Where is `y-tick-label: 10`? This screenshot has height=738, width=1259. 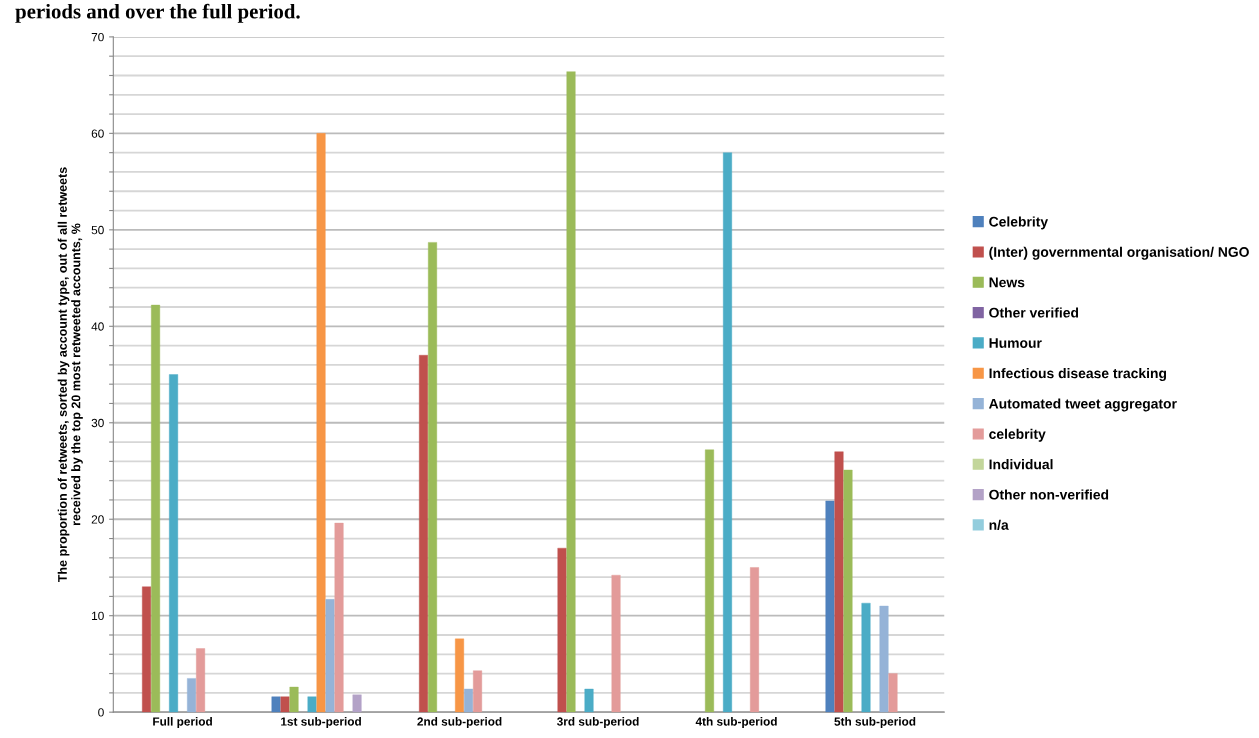 y-tick-label: 10 is located at coordinates (98, 616).